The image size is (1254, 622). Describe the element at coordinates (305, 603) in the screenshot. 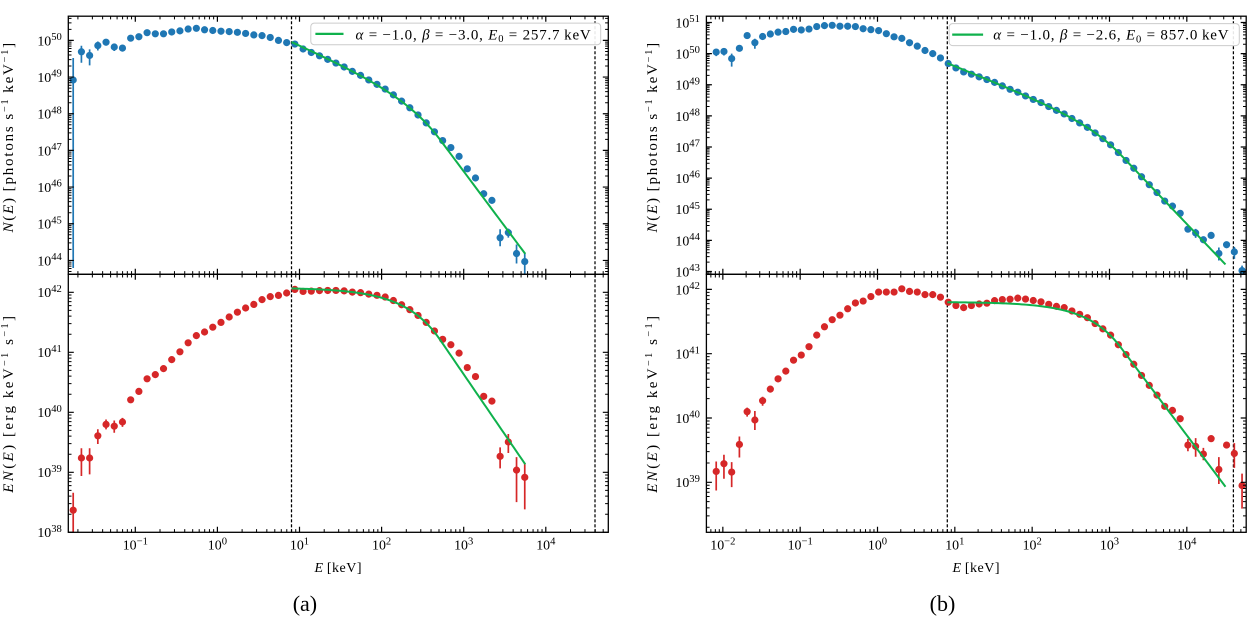

I see `svg-text: (a)` at that location.